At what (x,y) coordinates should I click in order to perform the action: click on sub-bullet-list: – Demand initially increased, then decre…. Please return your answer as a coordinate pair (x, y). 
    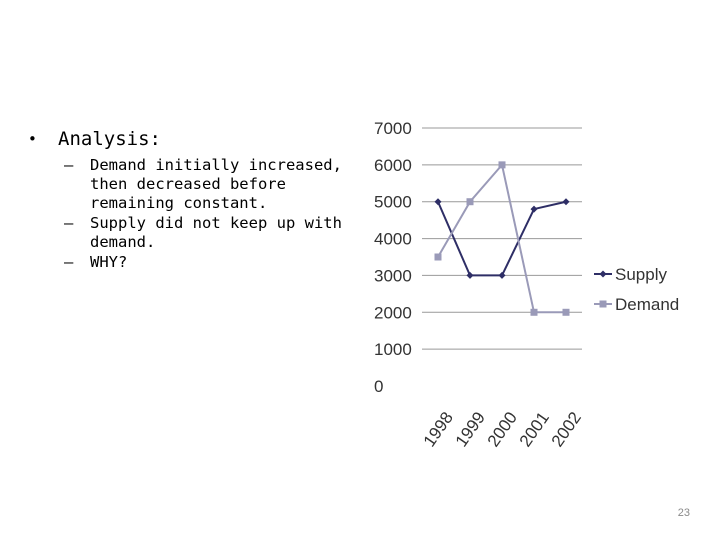
    Looking at the image, I should click on (193, 214).